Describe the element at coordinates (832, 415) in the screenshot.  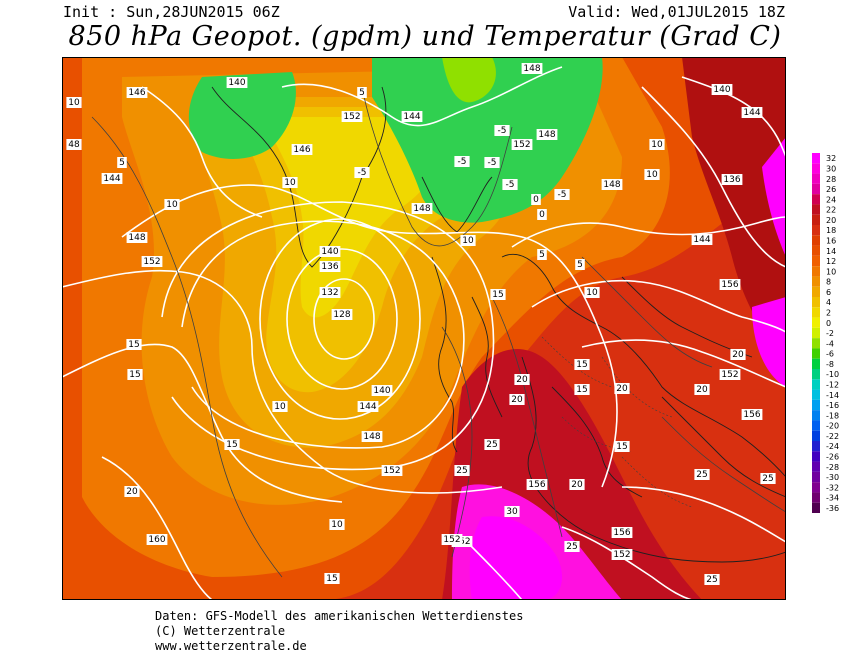
I see `legend-label: -18` at that location.